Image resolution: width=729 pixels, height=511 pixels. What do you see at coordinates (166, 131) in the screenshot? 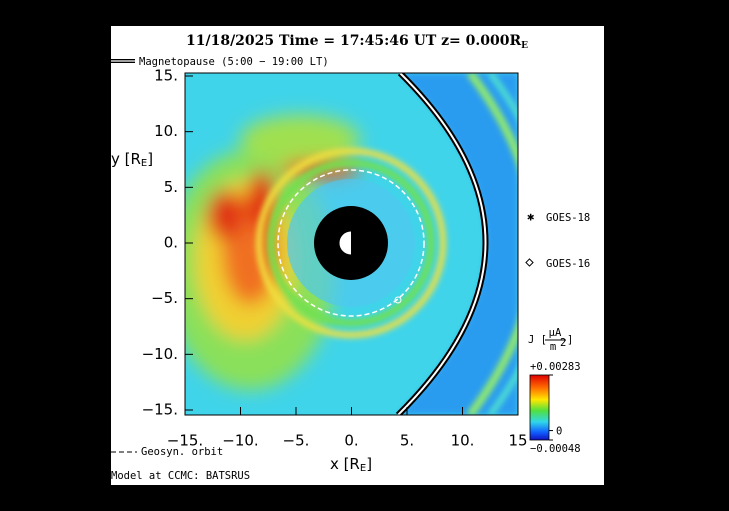
I see `y-tick-label: 10.` at bounding box center [166, 131].